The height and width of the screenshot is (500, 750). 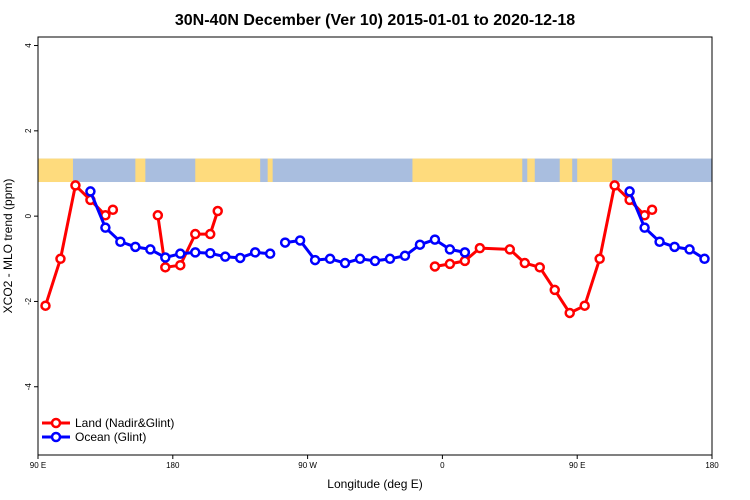 What do you see at coordinates (442, 465) in the screenshot?
I see `x-tick-label: 0` at bounding box center [442, 465].